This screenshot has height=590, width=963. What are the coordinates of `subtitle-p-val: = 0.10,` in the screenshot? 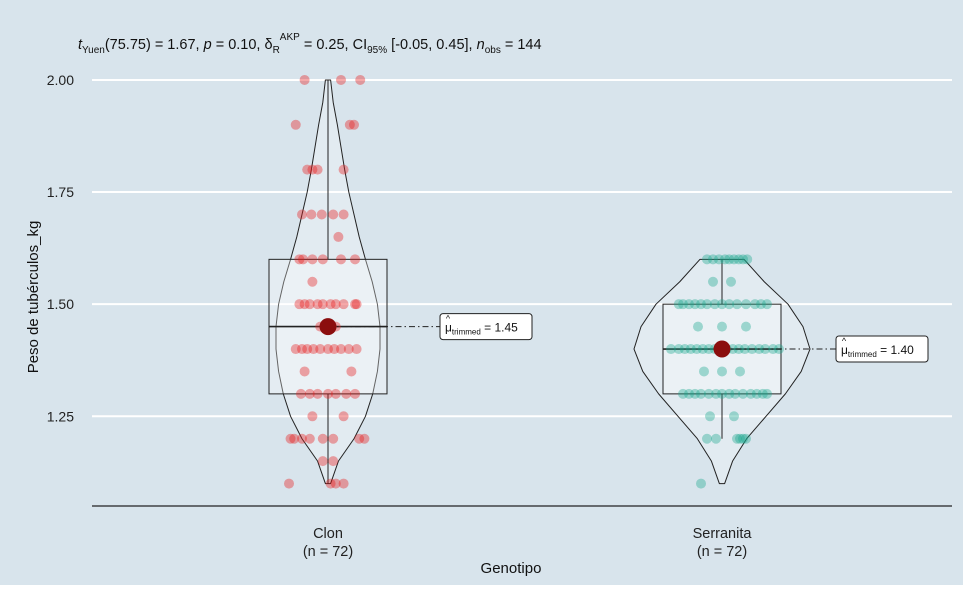 It's located at (238, 45).